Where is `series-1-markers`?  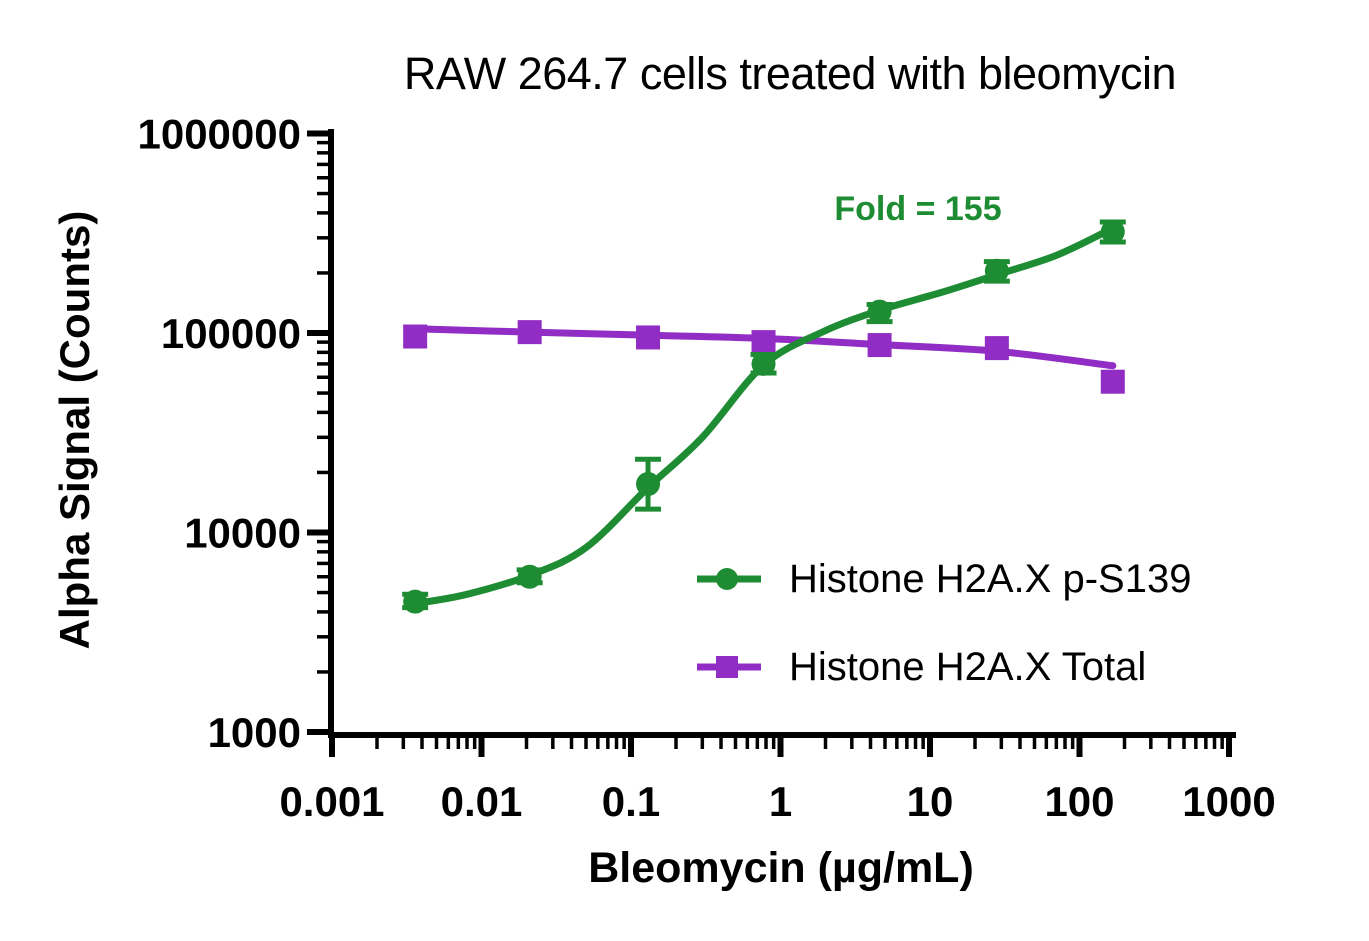
series-1-markers is located at coordinates (764, 357).